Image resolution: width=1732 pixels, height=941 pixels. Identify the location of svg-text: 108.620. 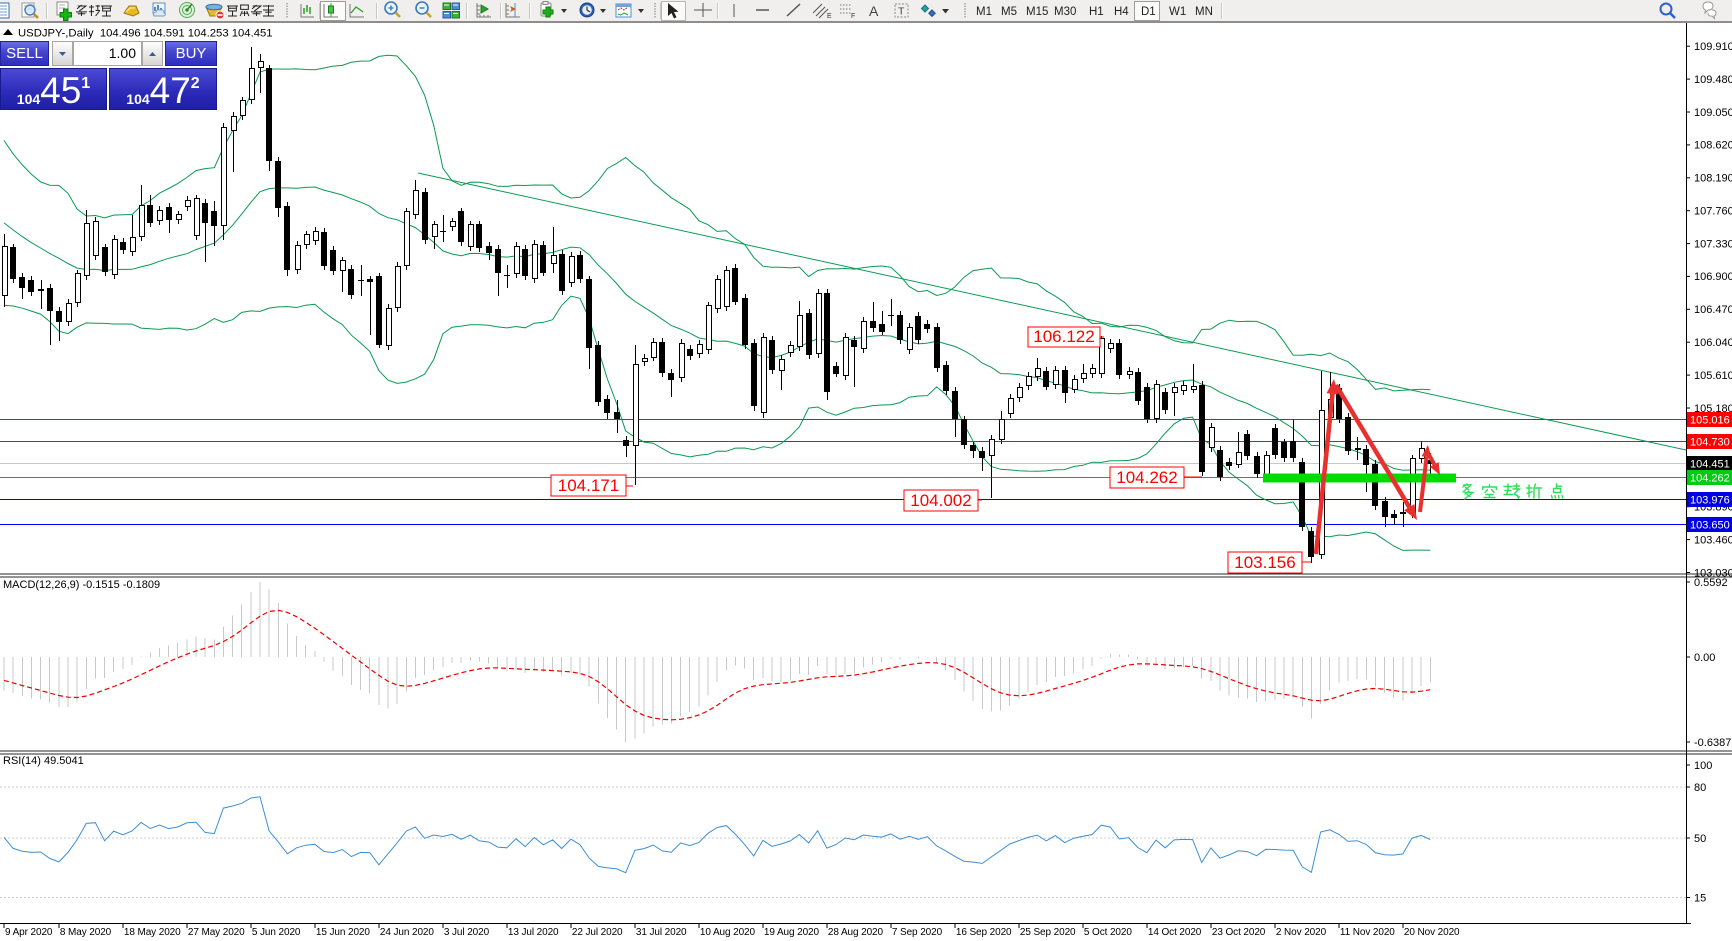
(1713, 146).